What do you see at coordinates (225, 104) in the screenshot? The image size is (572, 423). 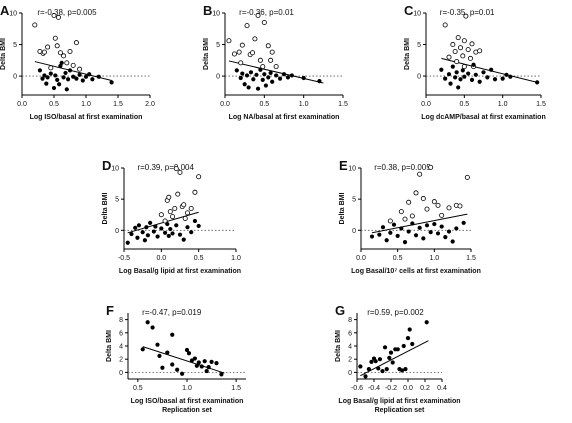 I see `x-tick-label: 0.0` at bounding box center [225, 104].